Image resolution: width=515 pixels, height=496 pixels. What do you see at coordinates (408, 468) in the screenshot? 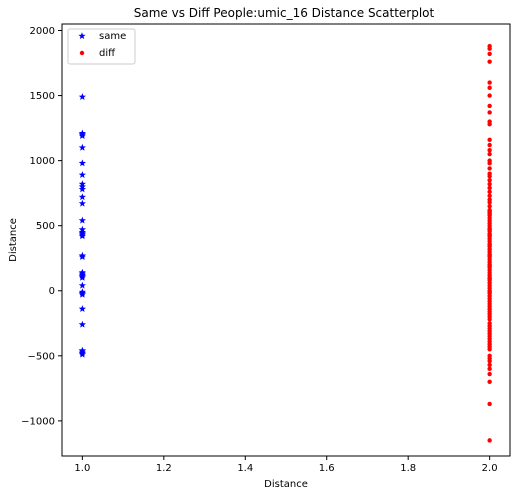
I see `x-tick-label: 1.8` at bounding box center [408, 468].